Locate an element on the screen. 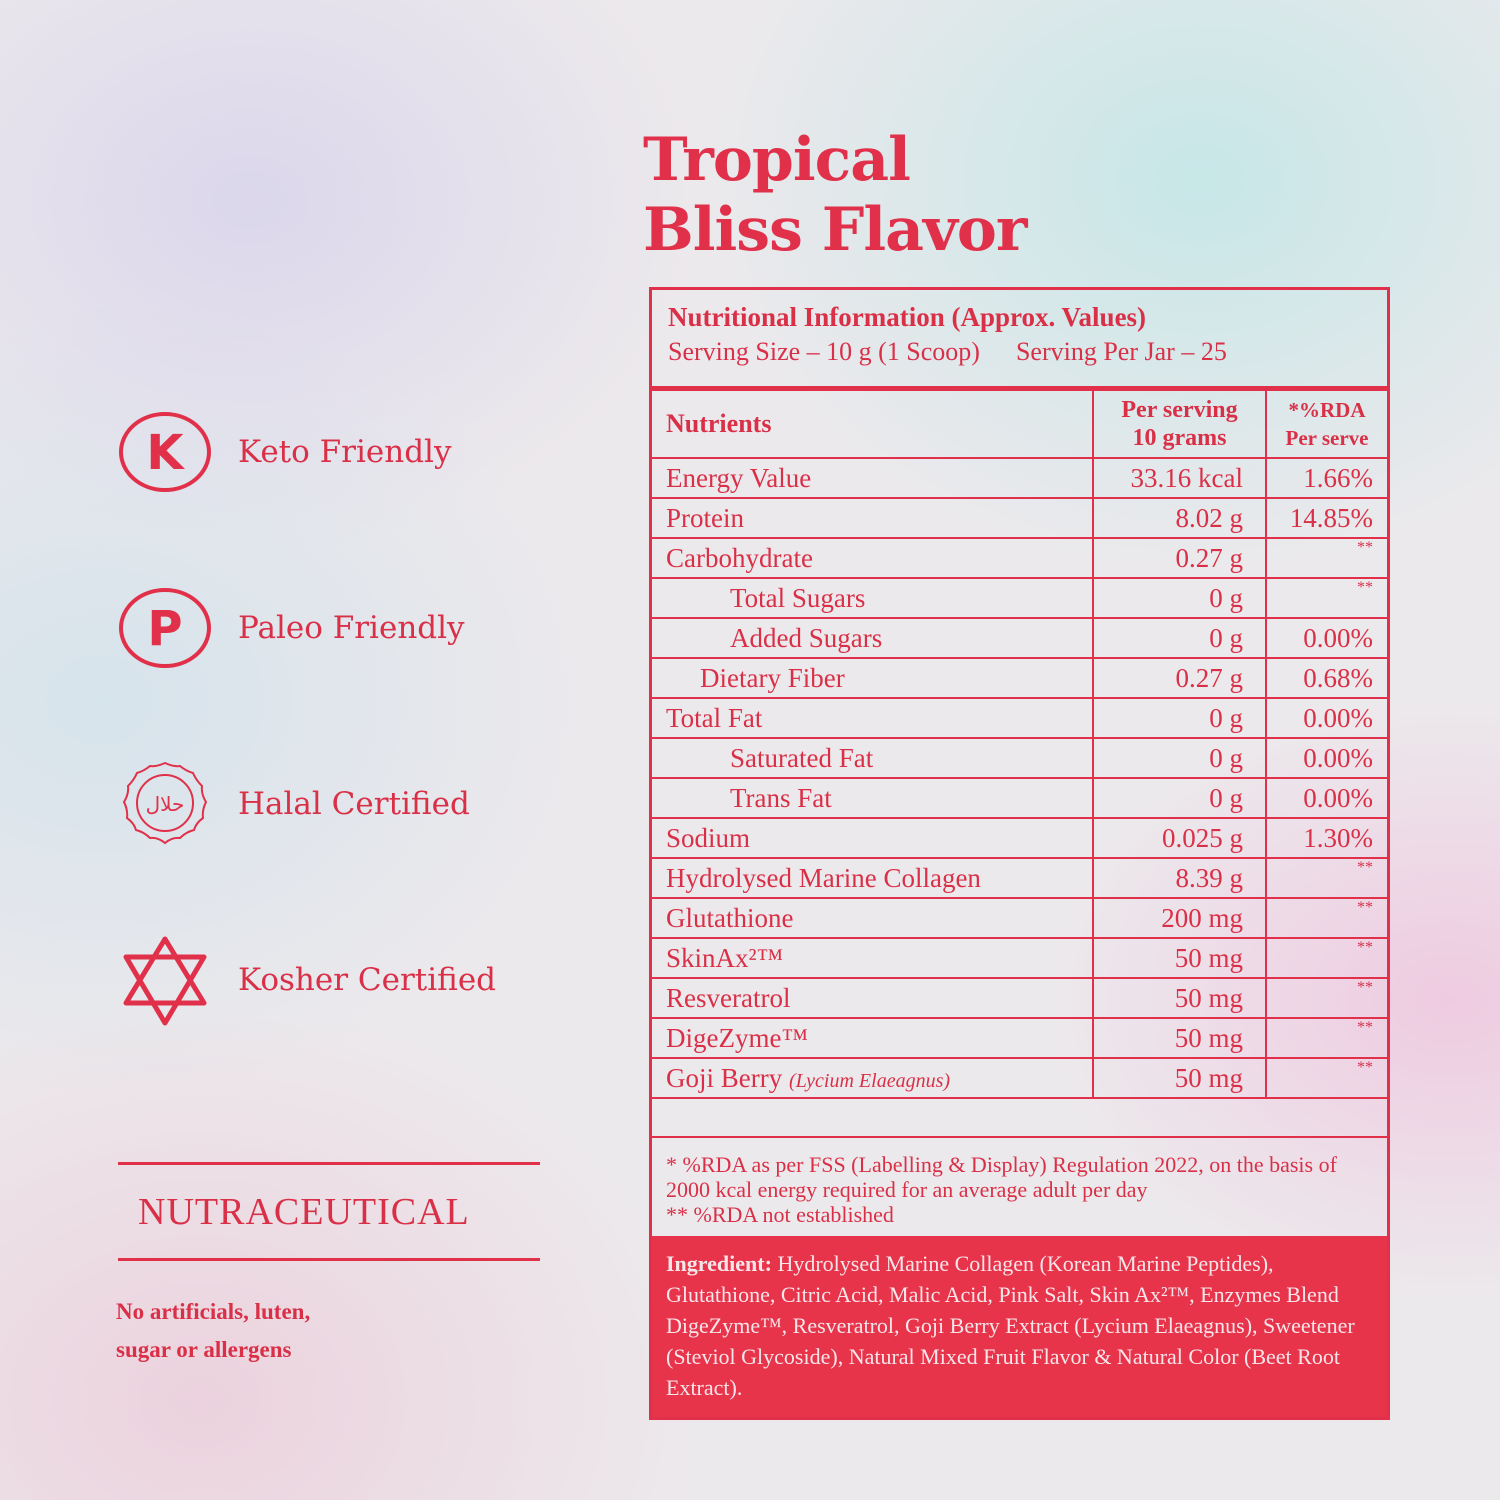  table-row: Added Sugars 0 g 0.00% is located at coordinates (1019, 638).